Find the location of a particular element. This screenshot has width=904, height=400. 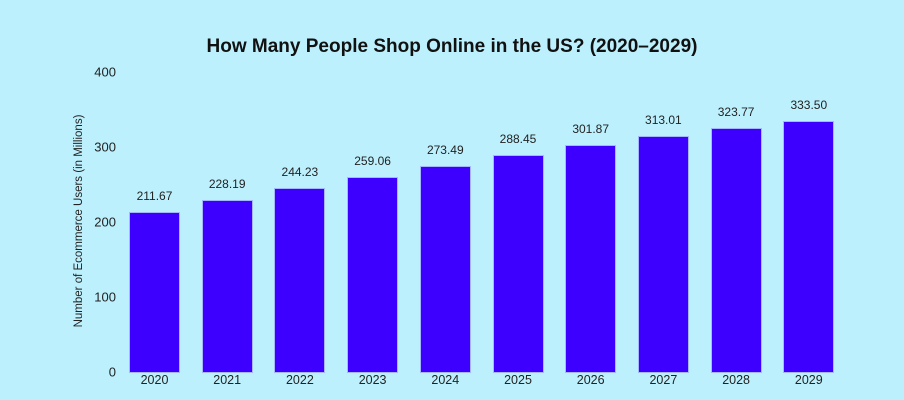

y-tick-label: 0 is located at coordinates (112, 372).